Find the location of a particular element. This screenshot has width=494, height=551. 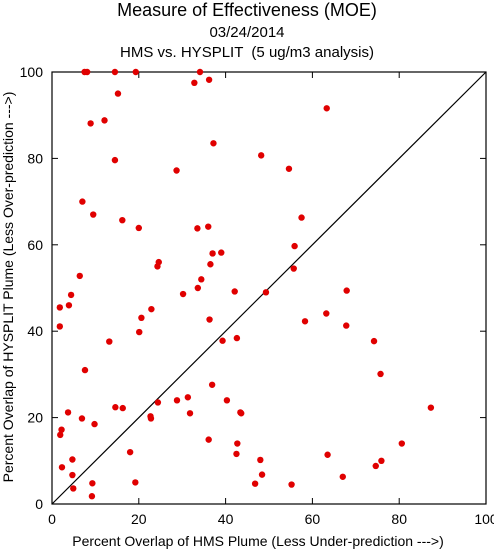

chart-title: Measure of Effectiveness (MOE) is located at coordinates (247, 10).